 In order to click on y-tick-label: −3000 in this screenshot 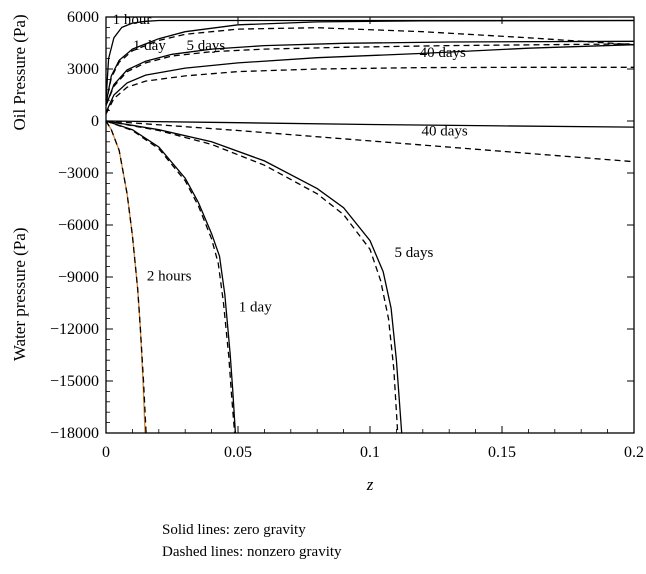, I will do `click(78, 173)`.